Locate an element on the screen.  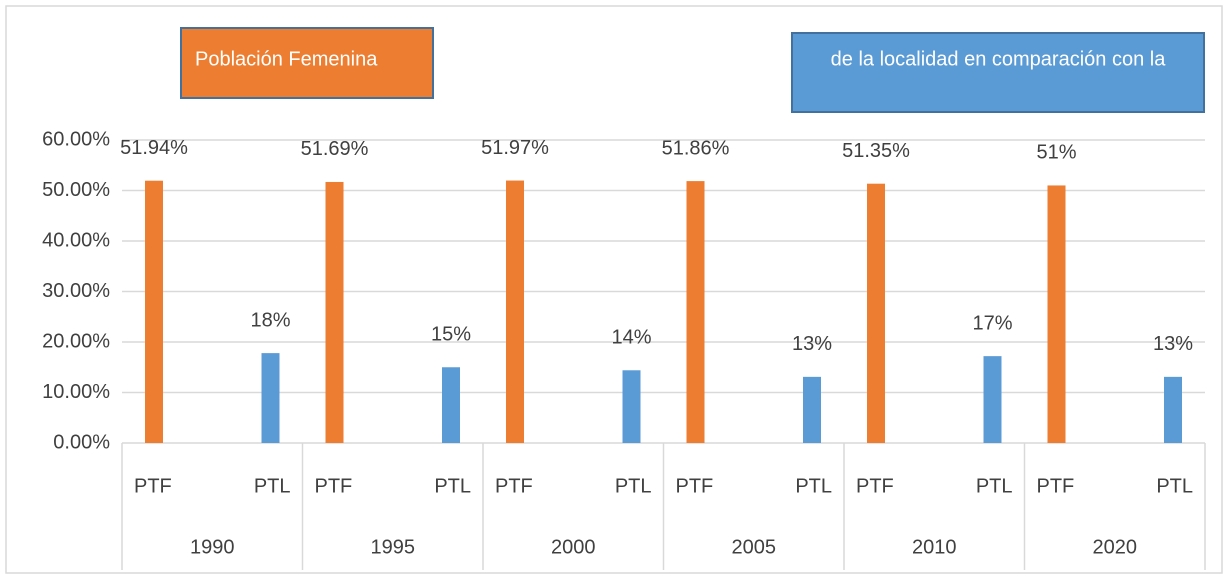
y-tick-label: 10.00% is located at coordinates (76, 392).